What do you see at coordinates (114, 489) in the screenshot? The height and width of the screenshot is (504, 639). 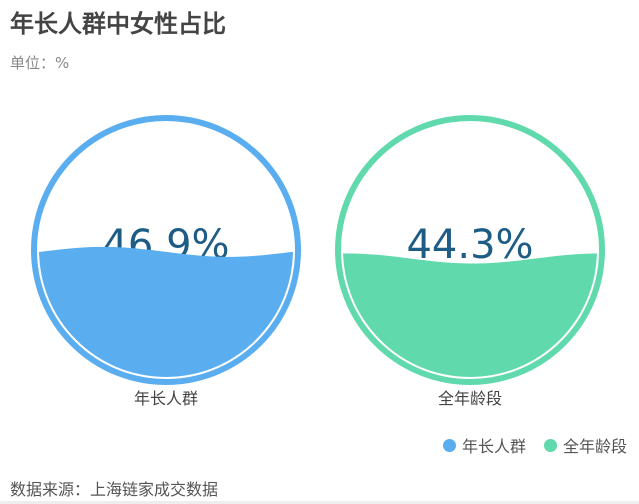 I see `source-note: 数据来源：上海链家成交数据` at bounding box center [114, 489].